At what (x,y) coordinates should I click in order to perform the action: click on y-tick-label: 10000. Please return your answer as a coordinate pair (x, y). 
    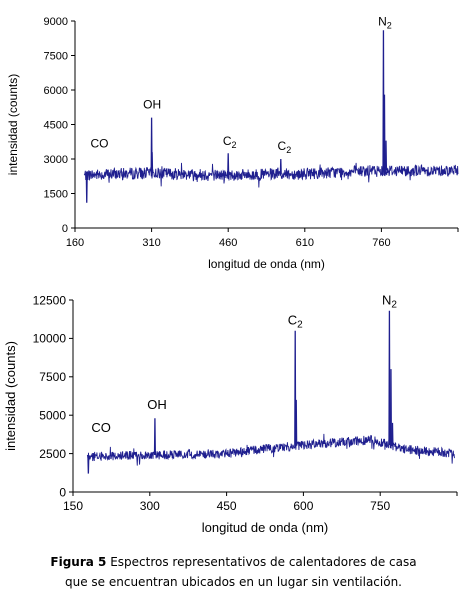
    Looking at the image, I should click on (50, 339).